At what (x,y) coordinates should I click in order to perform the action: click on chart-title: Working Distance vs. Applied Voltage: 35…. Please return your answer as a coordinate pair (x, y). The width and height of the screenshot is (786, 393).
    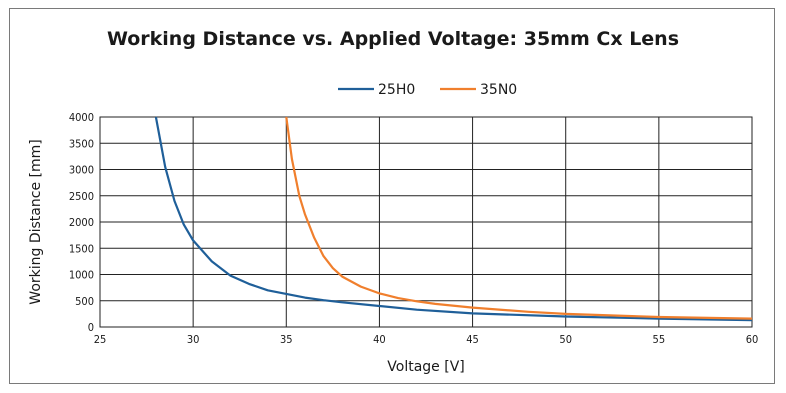
    Looking at the image, I should click on (393, 39).